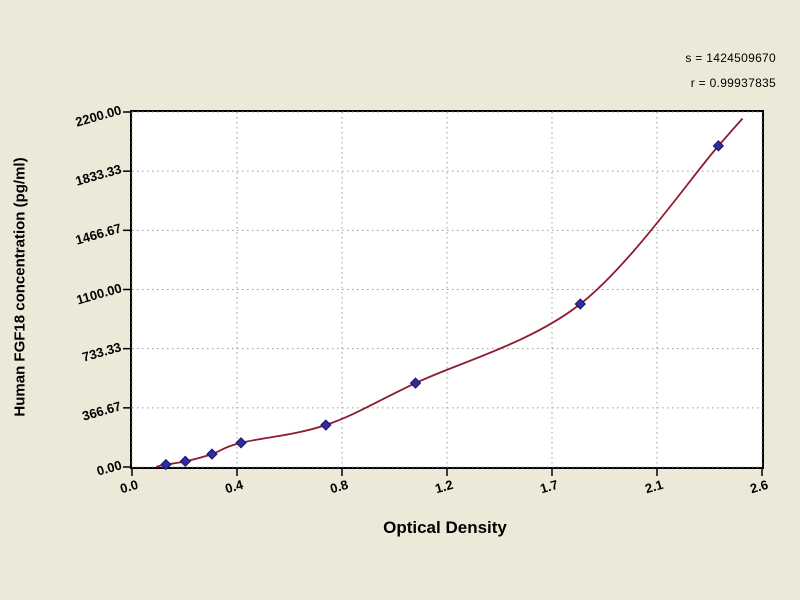 This screenshot has height=600, width=800. I want to click on fit-statistics: s = 1424509670 r = 0.99937835, so click(730, 71).